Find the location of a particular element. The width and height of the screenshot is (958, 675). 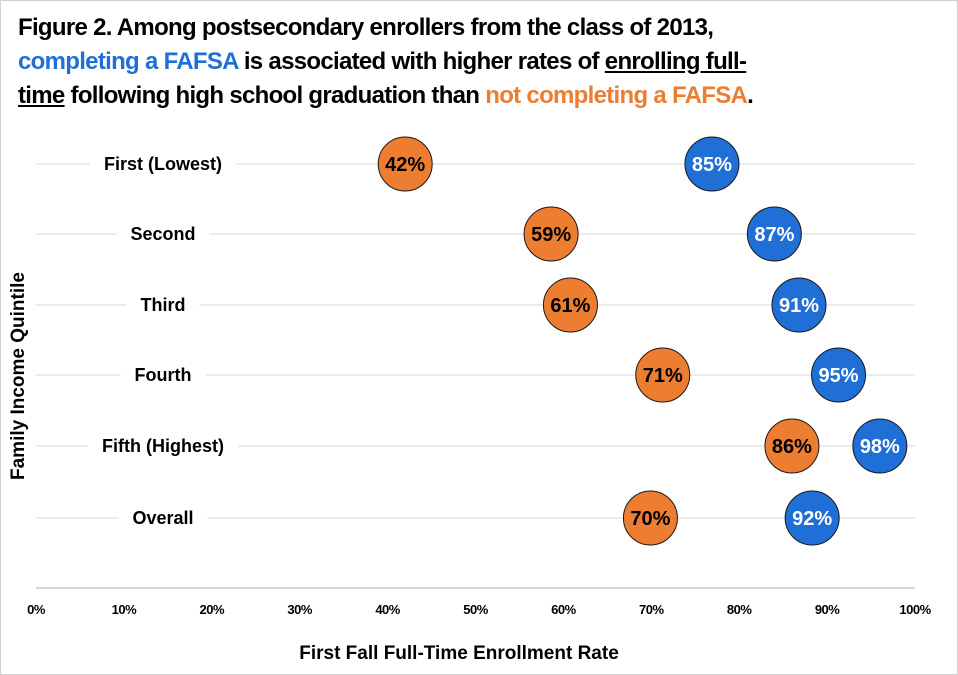

x-tick-label: 90% is located at coordinates (827, 609).